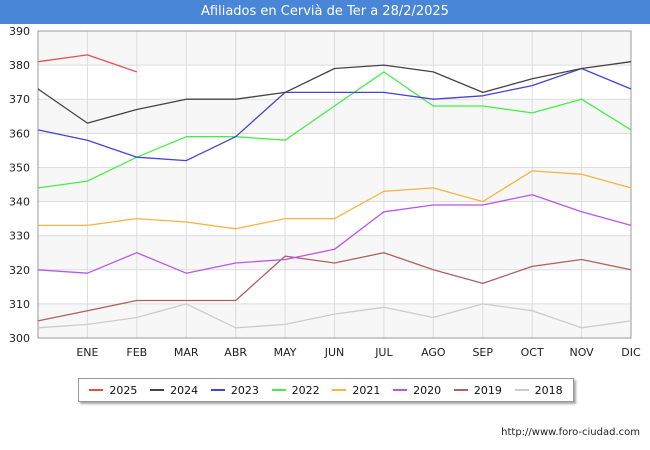  I want to click on legend-item-2021: 2021, so click(356, 390).